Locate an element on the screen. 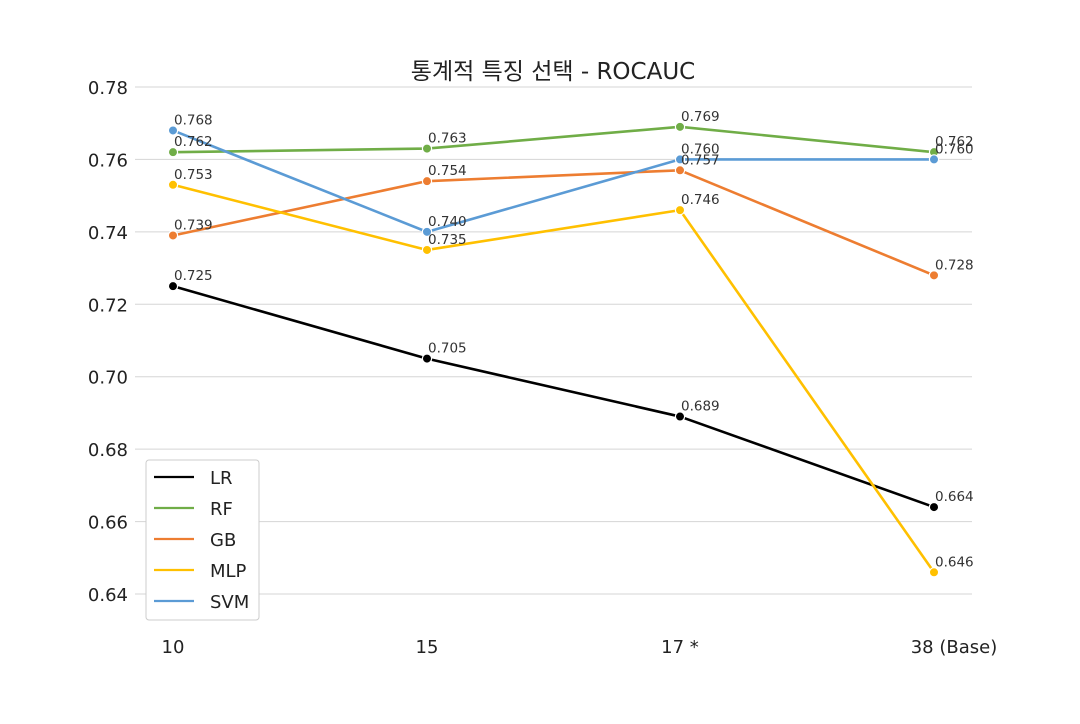 This screenshot has width=1080, height=724. data-label-lr: 0.689 is located at coordinates (700, 407).